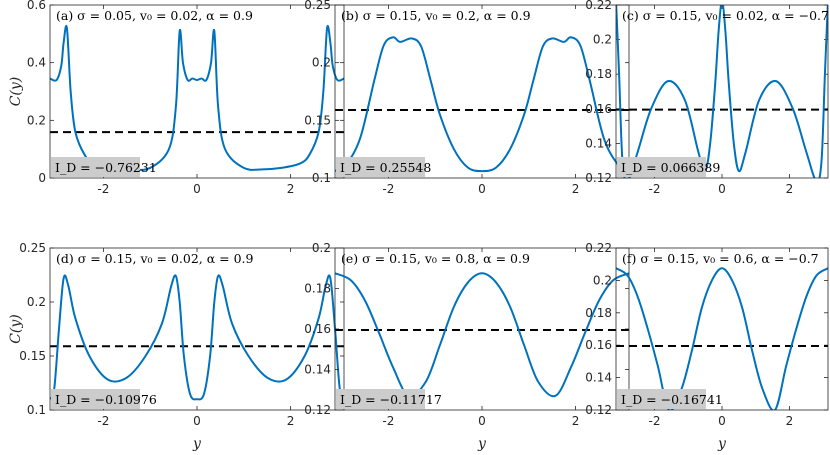 The height and width of the screenshot is (455, 830). Describe the element at coordinates (154, 15) in the screenshot. I see `panel-title: (a) σ = 0.05, v₀ = 0.02, α = 0.9` at that location.